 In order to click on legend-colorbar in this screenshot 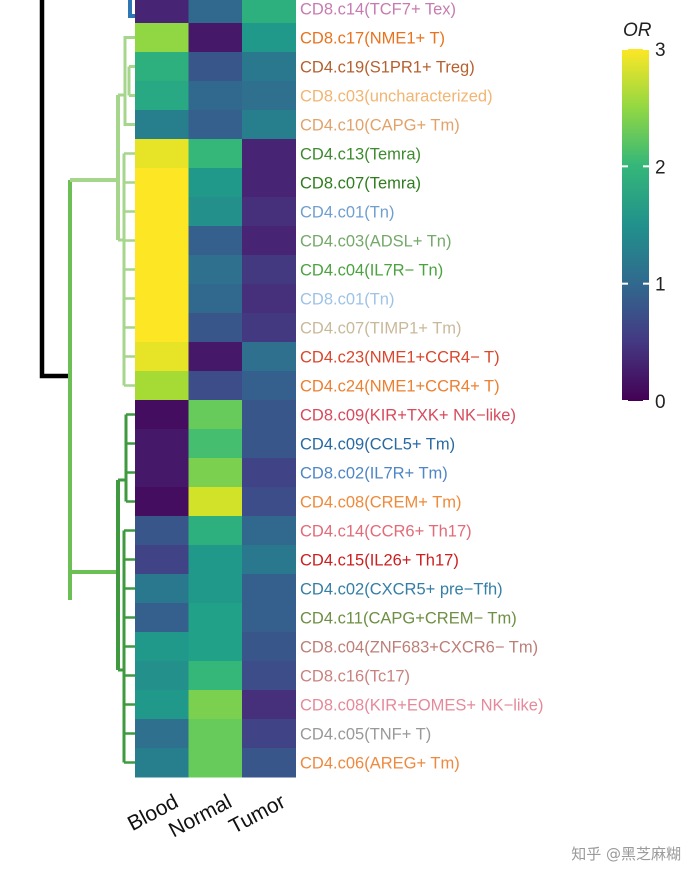, I will do `click(635, 225)`.